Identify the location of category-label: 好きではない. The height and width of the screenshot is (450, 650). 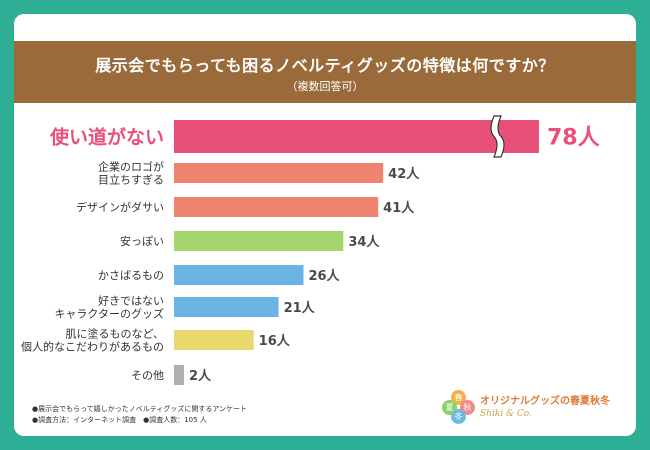
(131, 301).